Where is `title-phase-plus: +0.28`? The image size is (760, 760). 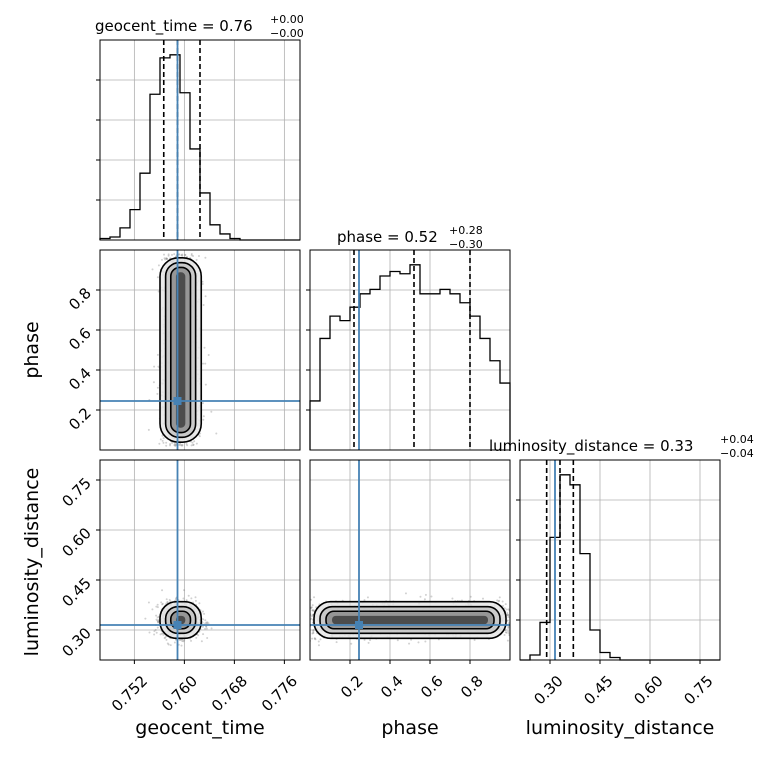 title-phase-plus: +0.28 is located at coordinates (466, 230).